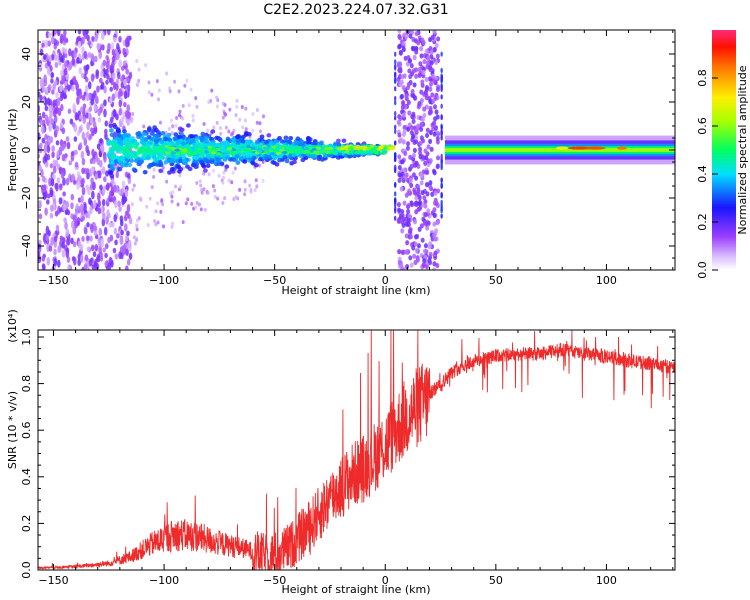 The image size is (750, 600). What do you see at coordinates (26, 245) in the screenshot?
I see `y-tick-label: −40` at bounding box center [26, 245].